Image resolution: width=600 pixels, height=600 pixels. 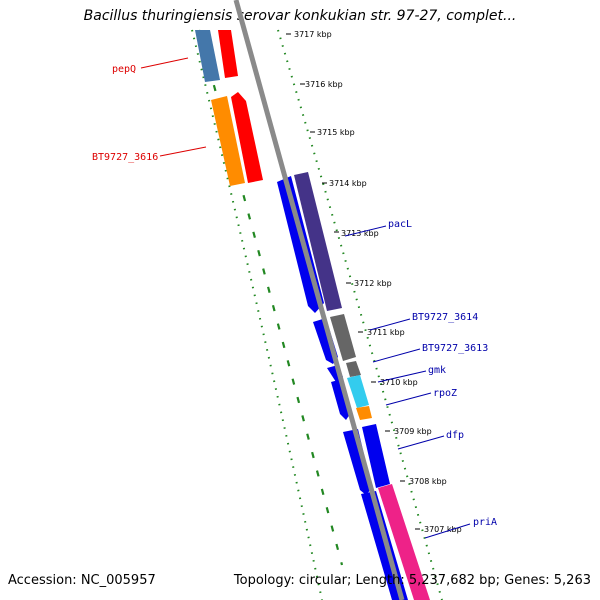 What do you see at coordinates (399, 382) in the screenshot?
I see `tick-label: 3710 kbp` at bounding box center [399, 382].